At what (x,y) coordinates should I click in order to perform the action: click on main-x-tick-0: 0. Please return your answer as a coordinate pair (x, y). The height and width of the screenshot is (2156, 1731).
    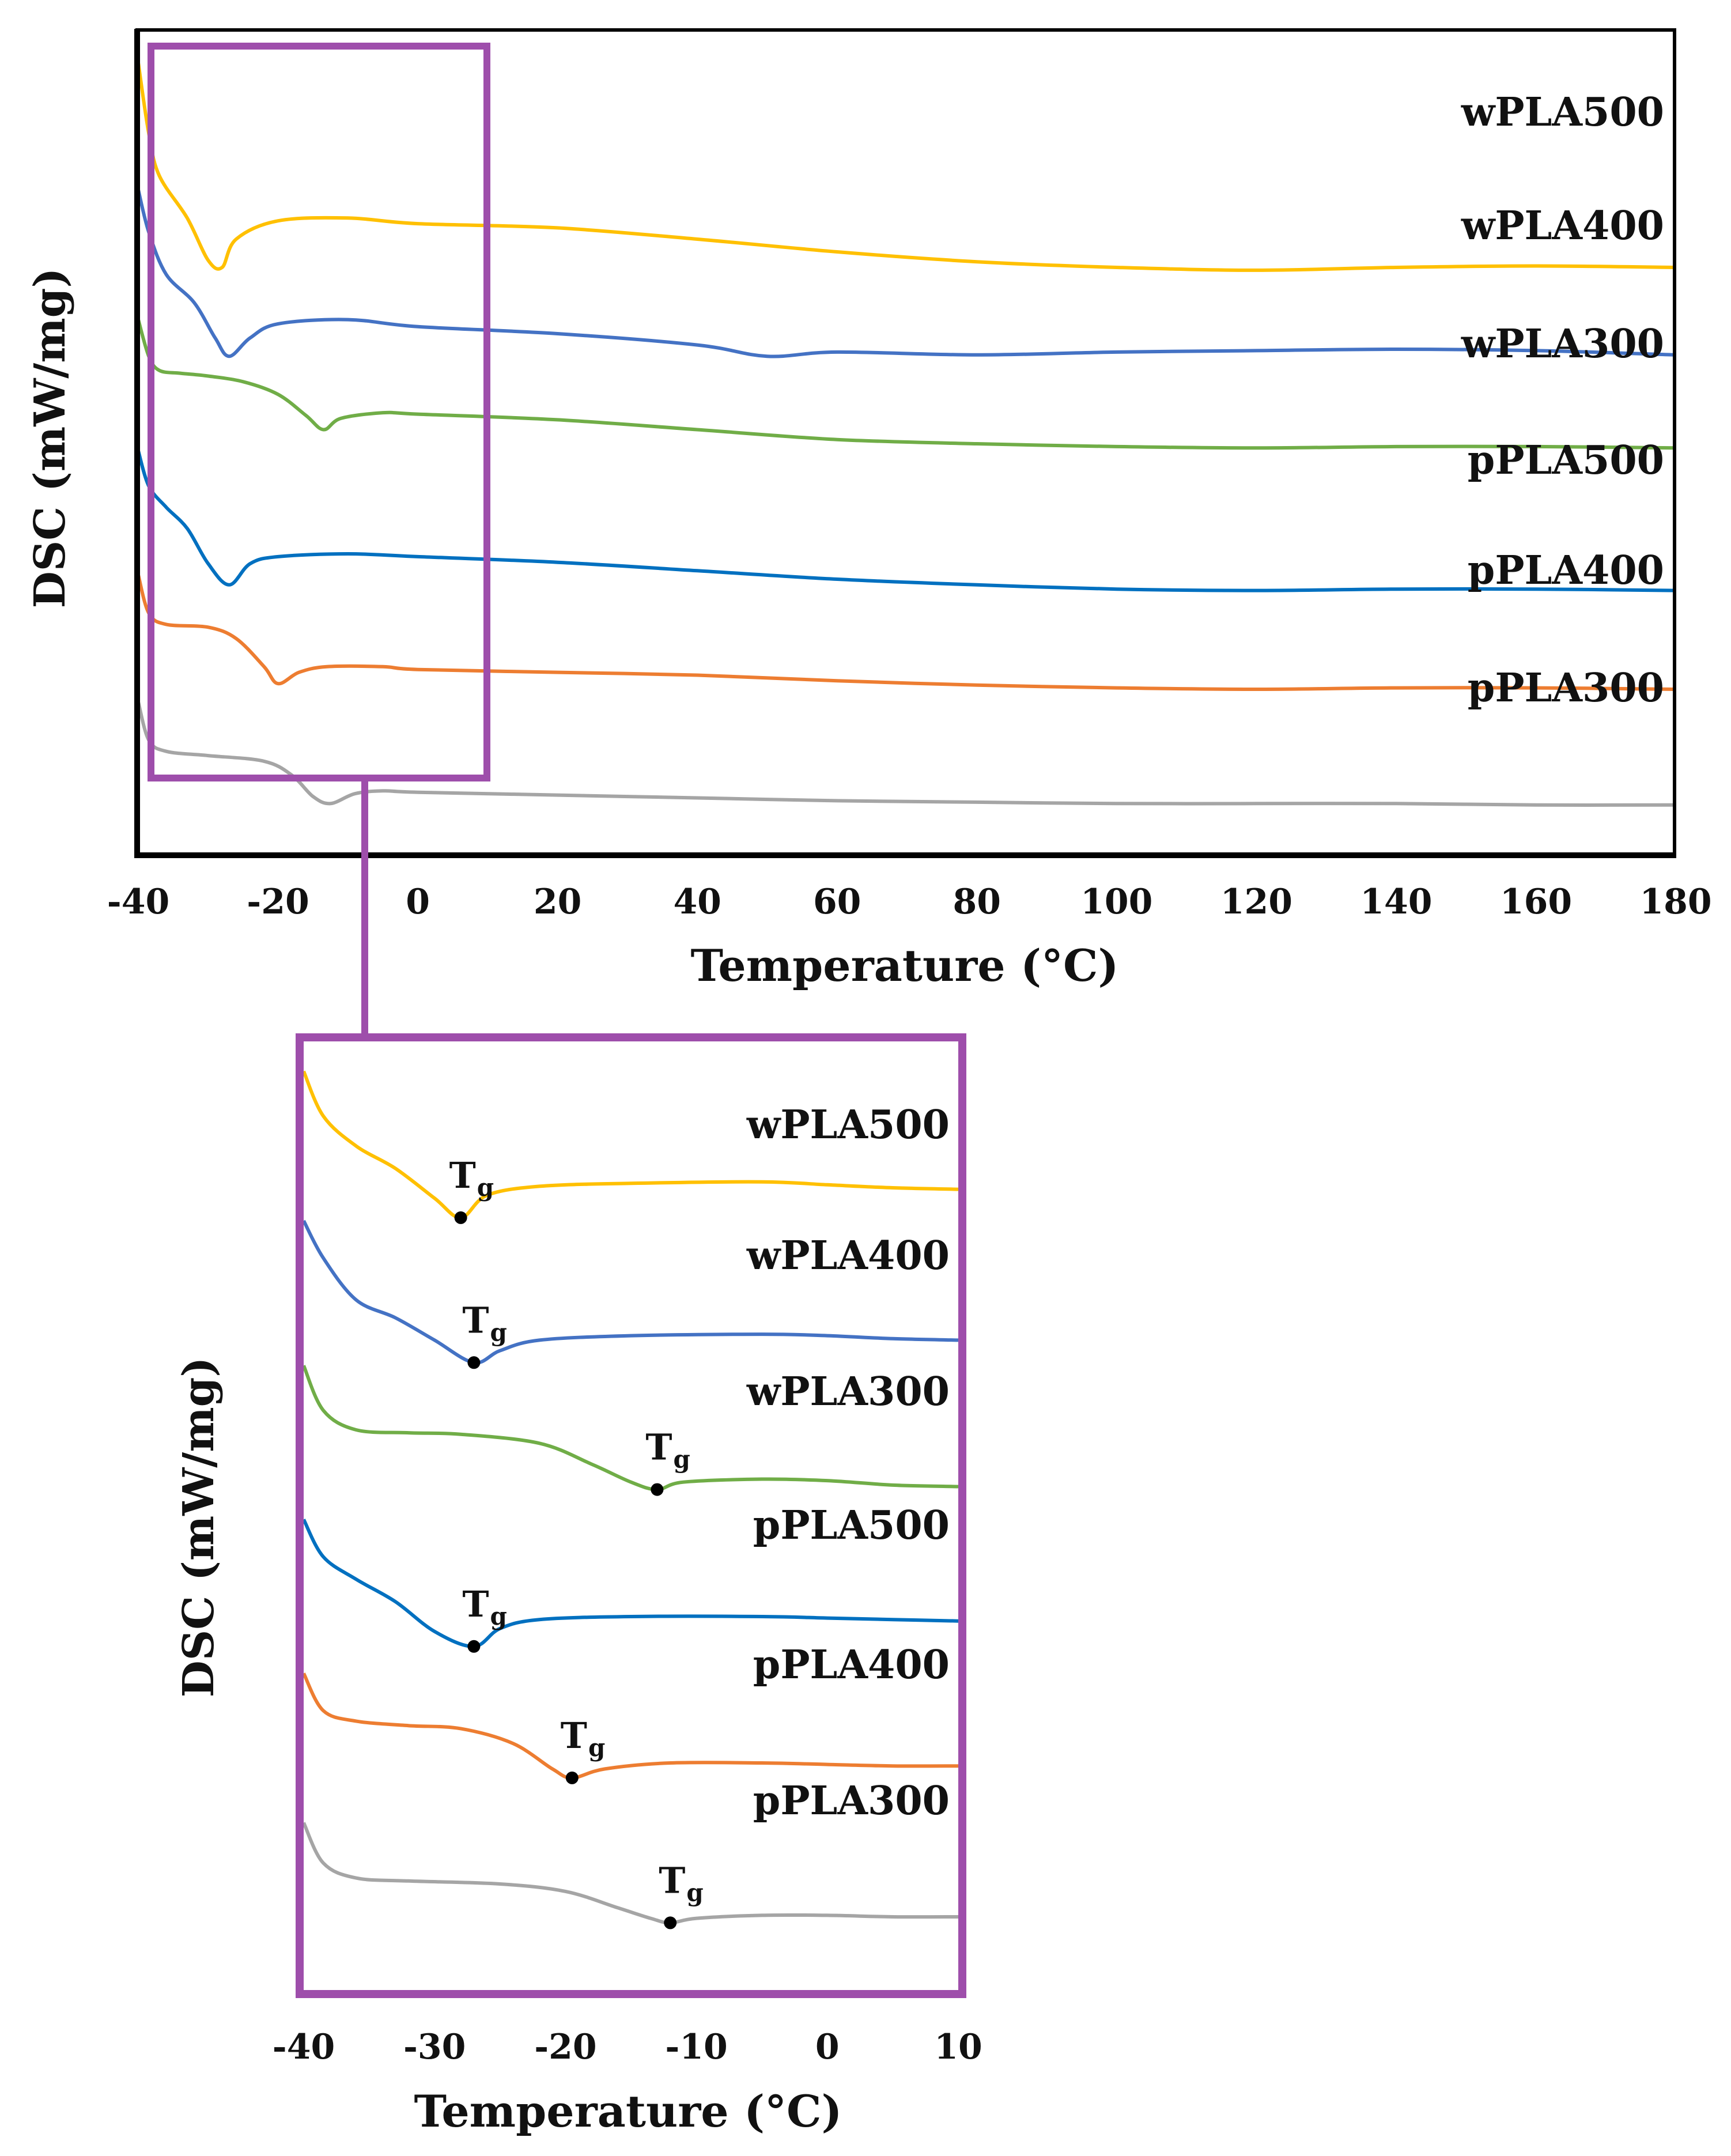
    Looking at the image, I should click on (418, 902).